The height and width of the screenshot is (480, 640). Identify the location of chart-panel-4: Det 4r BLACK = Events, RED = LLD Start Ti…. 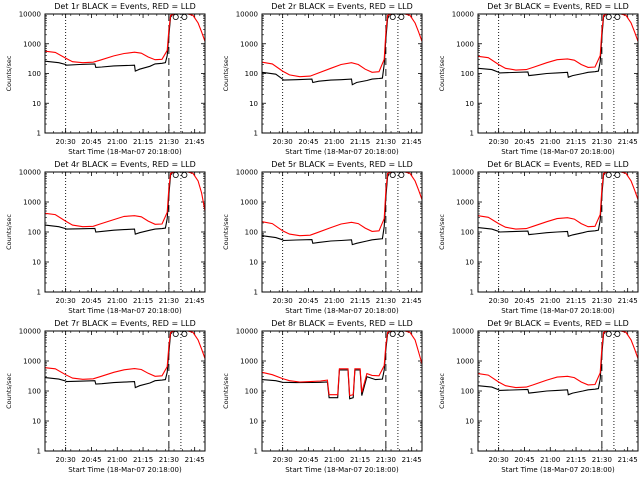
(105, 237).